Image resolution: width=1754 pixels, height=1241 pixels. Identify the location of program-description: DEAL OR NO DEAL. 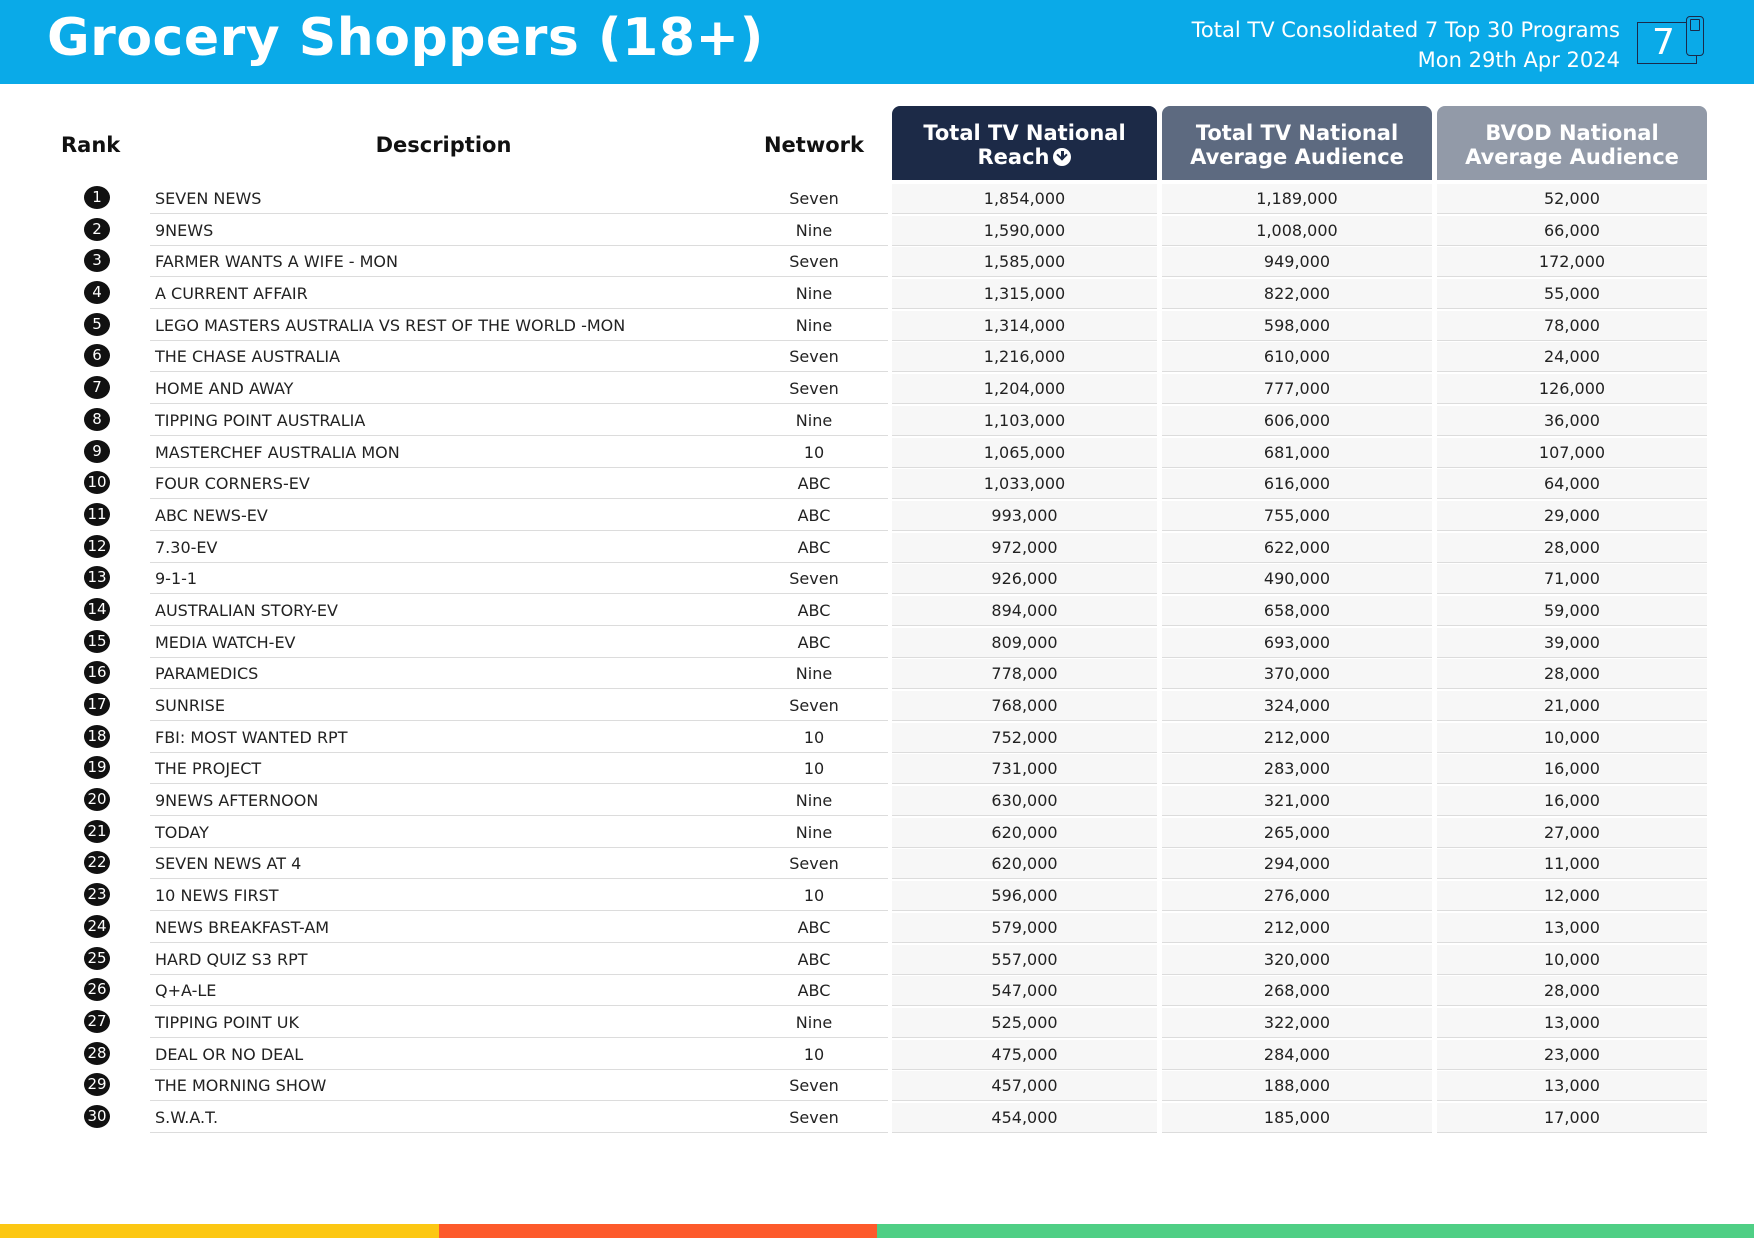
(446, 1055).